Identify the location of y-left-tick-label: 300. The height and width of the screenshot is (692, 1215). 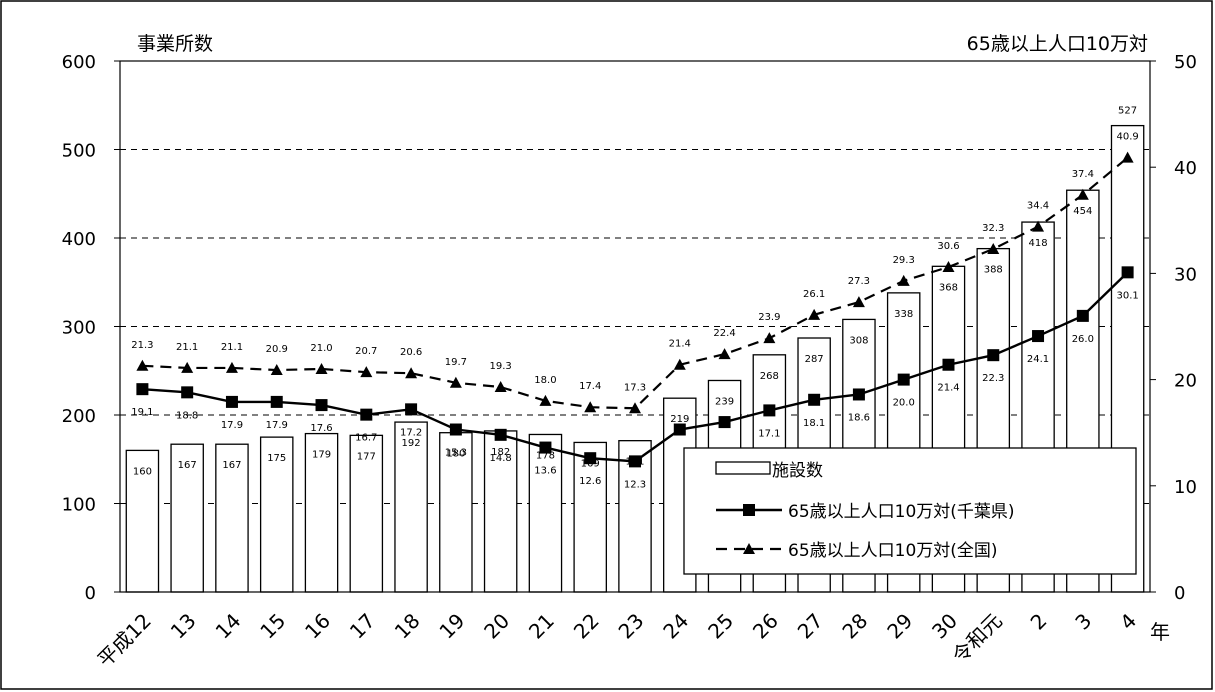
(79, 328).